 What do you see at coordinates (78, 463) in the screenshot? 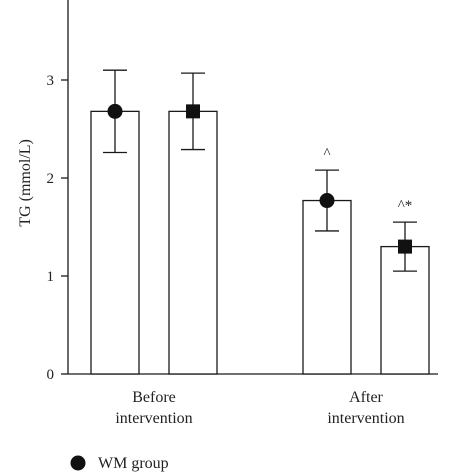
I see `legend-circle-marker` at bounding box center [78, 463].